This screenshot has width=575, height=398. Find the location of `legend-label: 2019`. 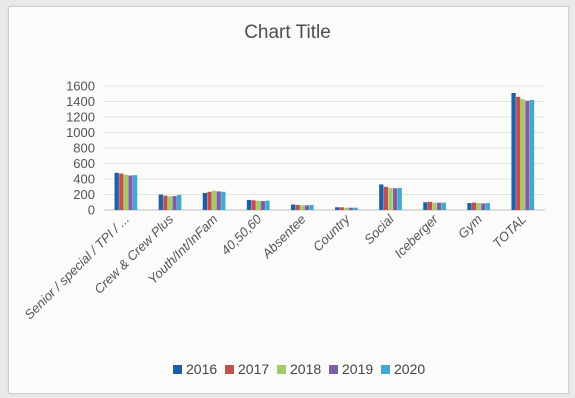

legend-label: 2019 is located at coordinates (357, 369).